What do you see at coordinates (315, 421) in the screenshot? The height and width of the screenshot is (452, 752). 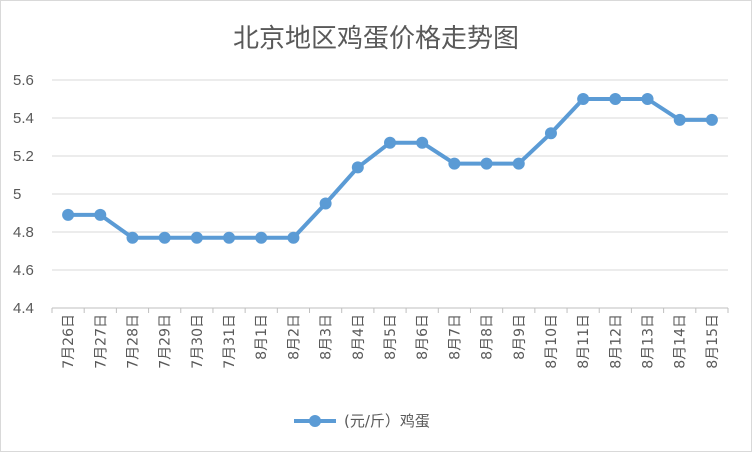 I see `legend-marker` at bounding box center [315, 421].